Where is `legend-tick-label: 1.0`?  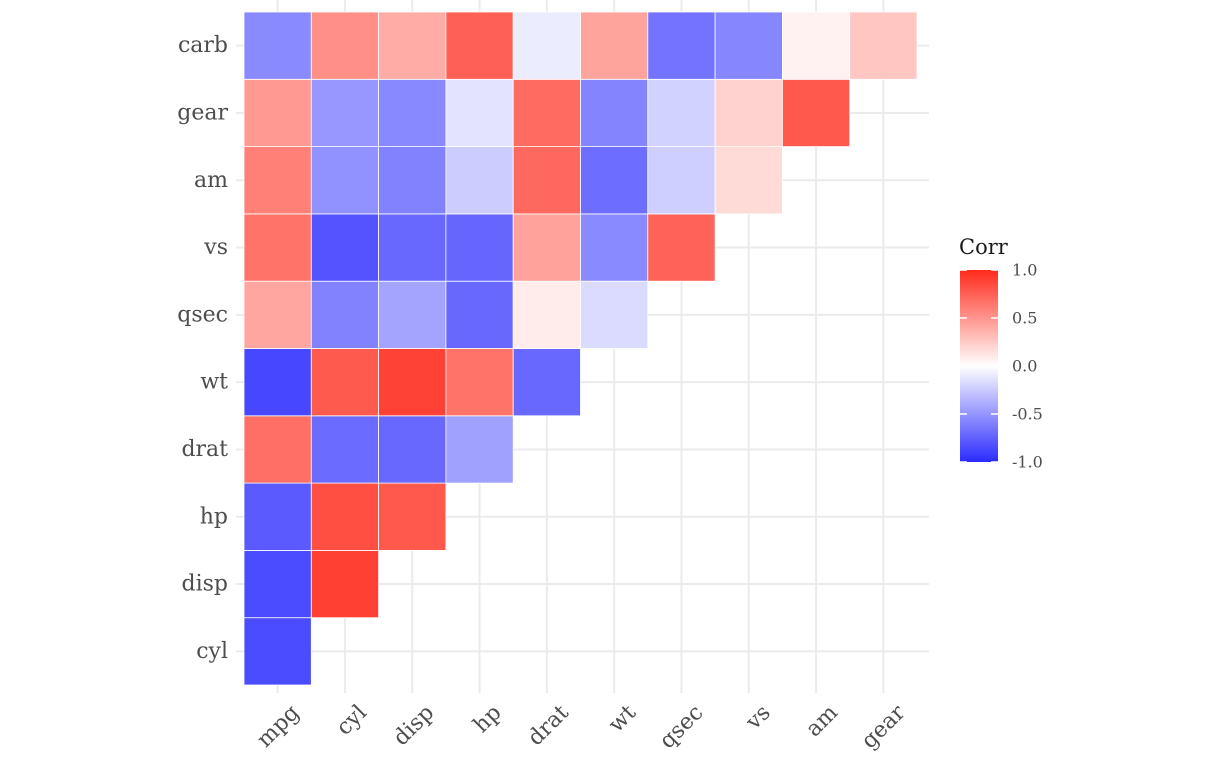 legend-tick-label: 1.0 is located at coordinates (1024, 270).